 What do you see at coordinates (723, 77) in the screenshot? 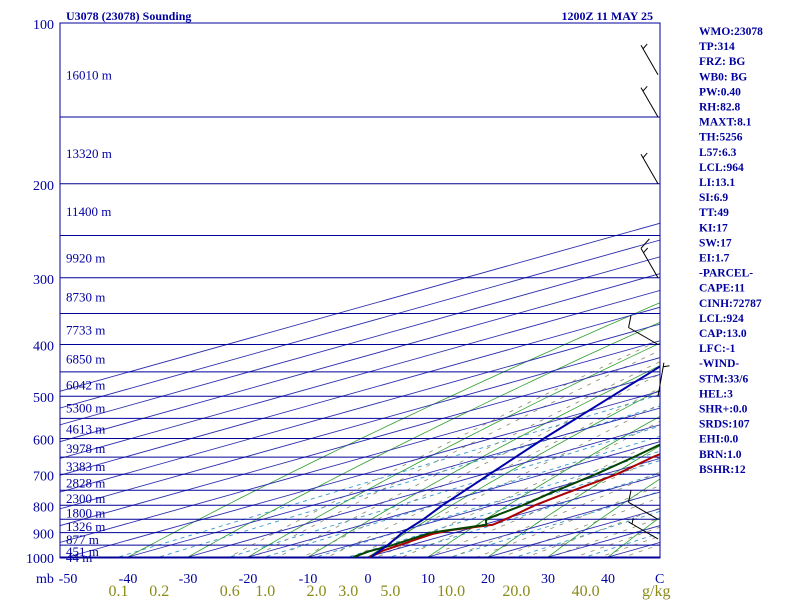
I see `index-line: WB0: BG` at bounding box center [723, 77].